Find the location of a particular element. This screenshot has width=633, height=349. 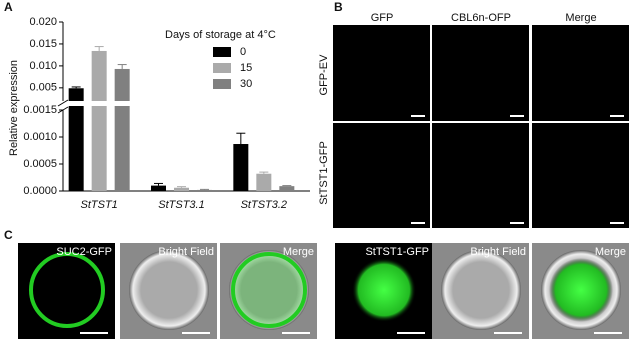

y-tick-label: 0.005 is located at coordinates (43, 88).